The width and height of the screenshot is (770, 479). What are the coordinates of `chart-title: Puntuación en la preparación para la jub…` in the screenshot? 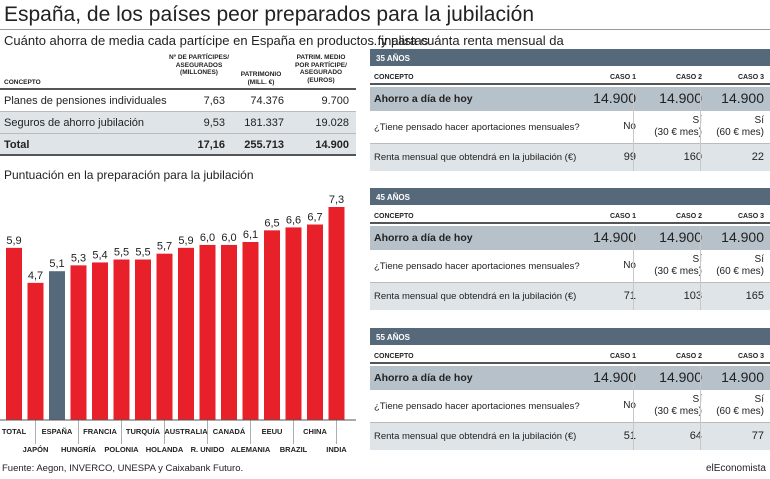 It's located at (129, 175).